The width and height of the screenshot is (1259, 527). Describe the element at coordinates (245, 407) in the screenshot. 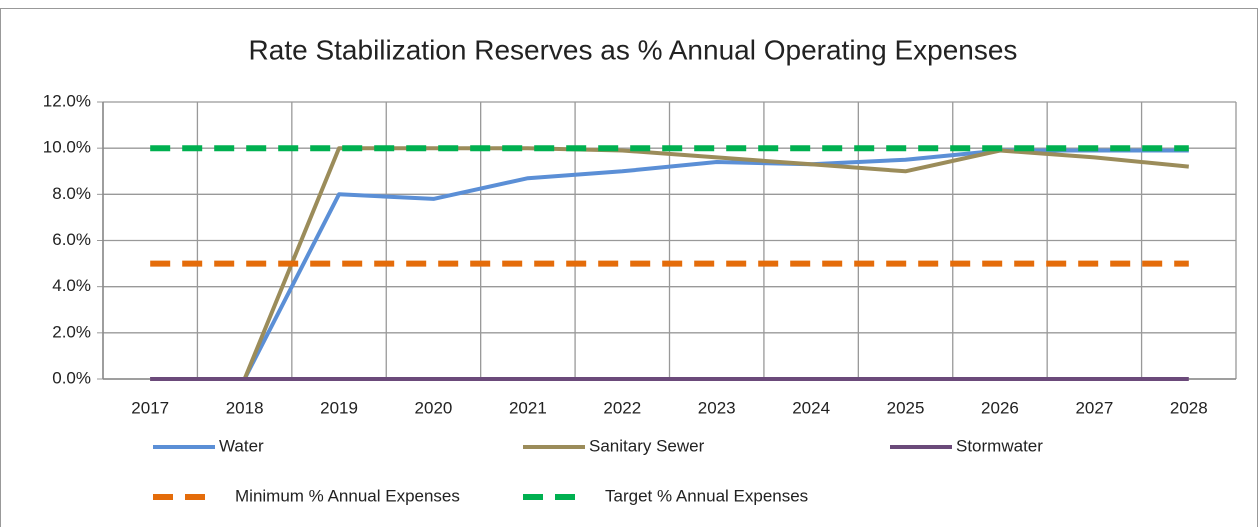

I see `x-tick-label: 2018` at that location.